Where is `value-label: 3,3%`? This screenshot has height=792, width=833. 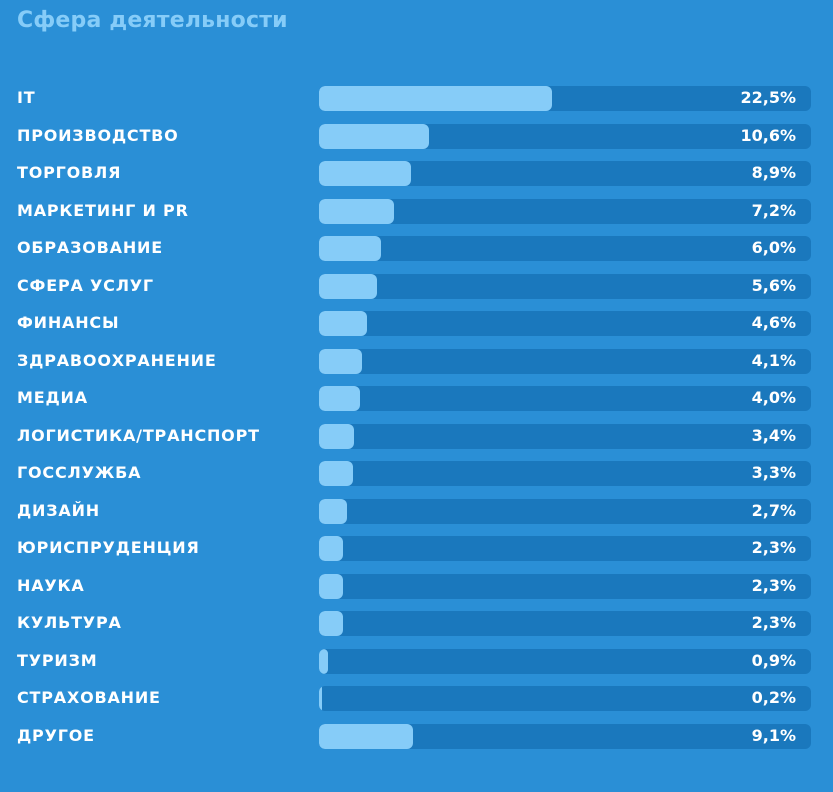 value-label: 3,3% is located at coordinates (773, 472).